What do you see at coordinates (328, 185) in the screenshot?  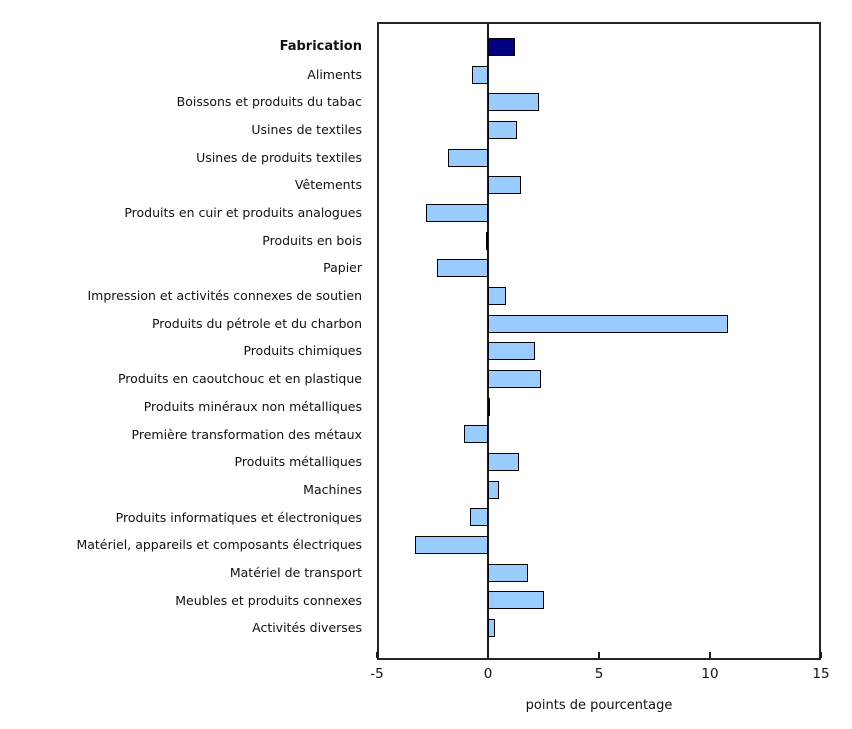 I see `category-label: Vêtements` at bounding box center [328, 185].